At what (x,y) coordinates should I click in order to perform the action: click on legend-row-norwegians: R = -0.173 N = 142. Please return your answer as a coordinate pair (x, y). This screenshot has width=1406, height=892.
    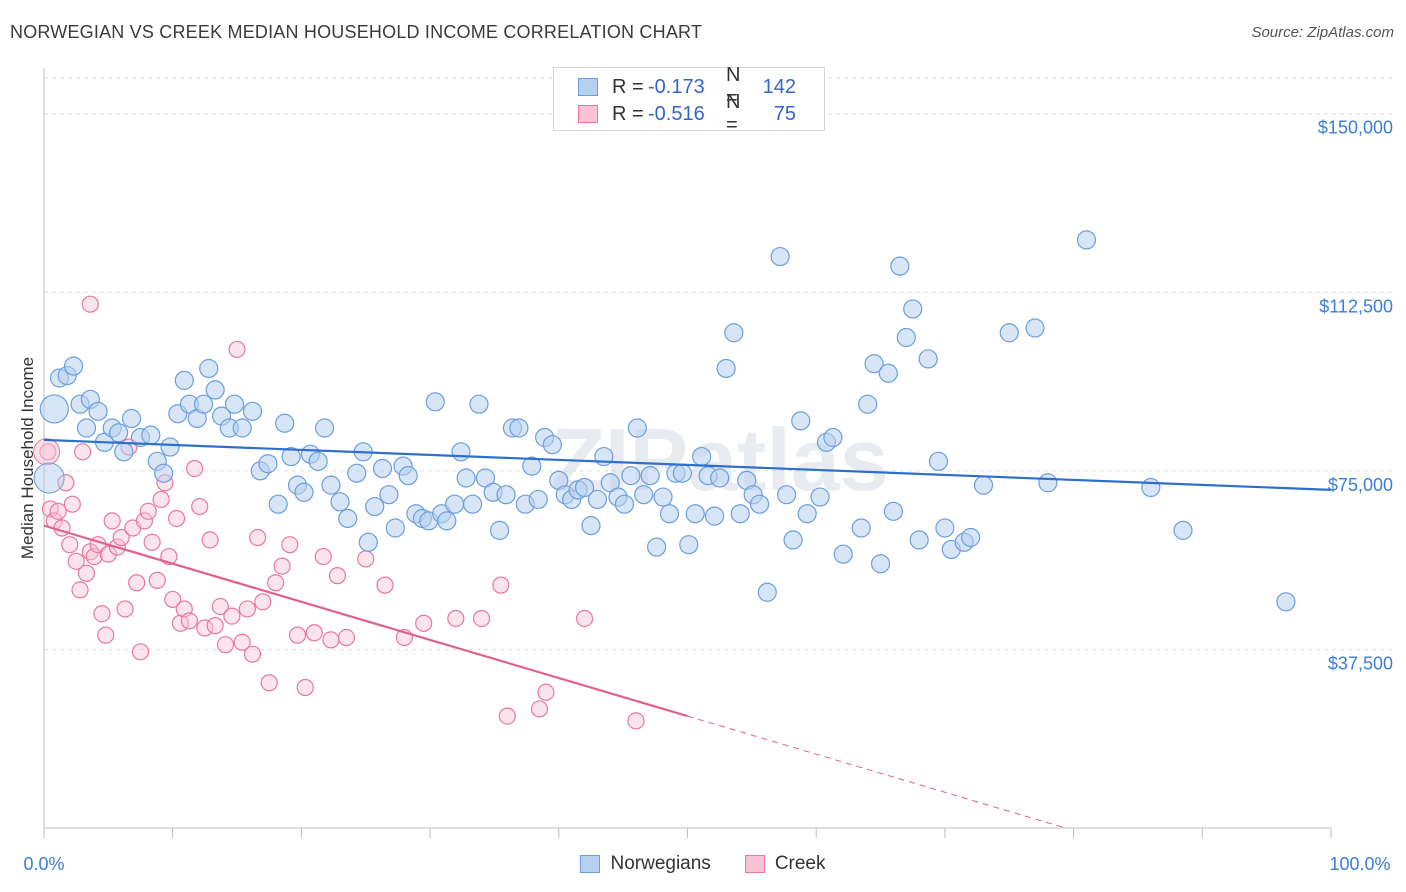
    Looking at the image, I should click on (687, 86).